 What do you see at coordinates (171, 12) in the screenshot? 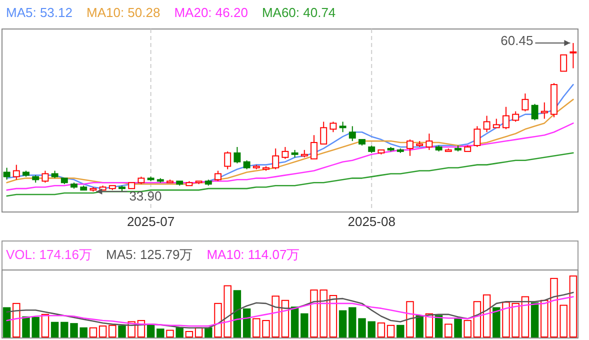
I see `legend: MA5: 53.12 MA10: 50.28 MA20: 46.20 MA60: 40.74` at bounding box center [171, 12].